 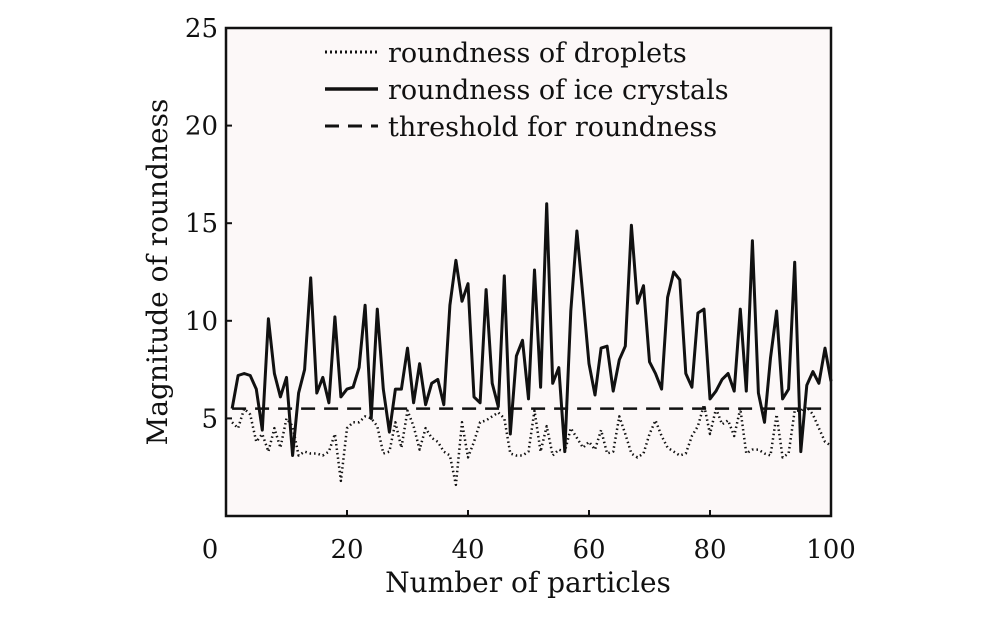 I want to click on x-axis-title: Number of particles, so click(x=528, y=582).